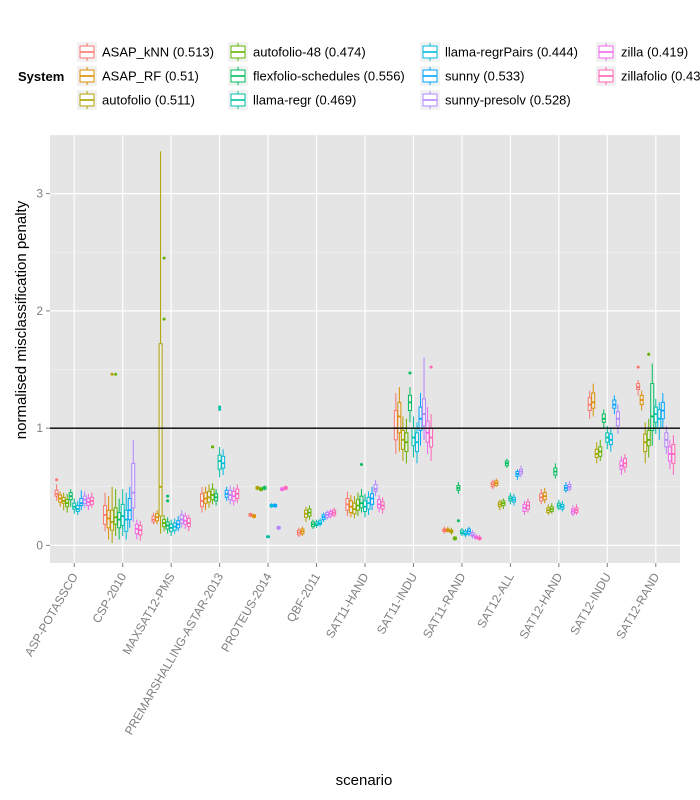 The height and width of the screenshot is (800, 700). What do you see at coordinates (642, 52) in the screenshot?
I see `legend-item: zilla (0.419)` at bounding box center [642, 52].